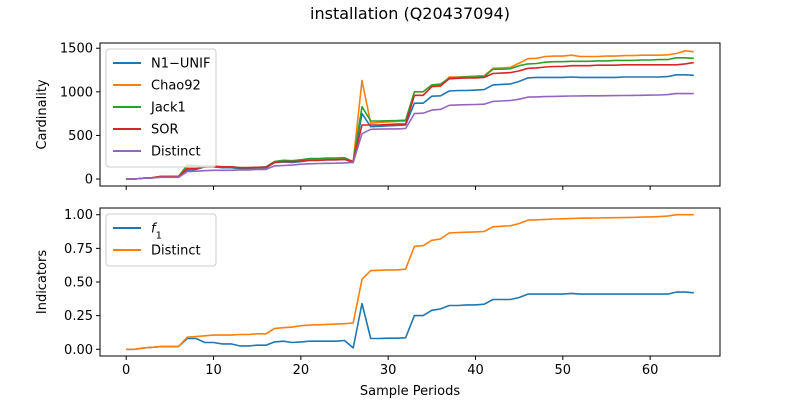  What do you see at coordinates (176, 86) in the screenshot?
I see `legend-label: Chao92` at bounding box center [176, 86].